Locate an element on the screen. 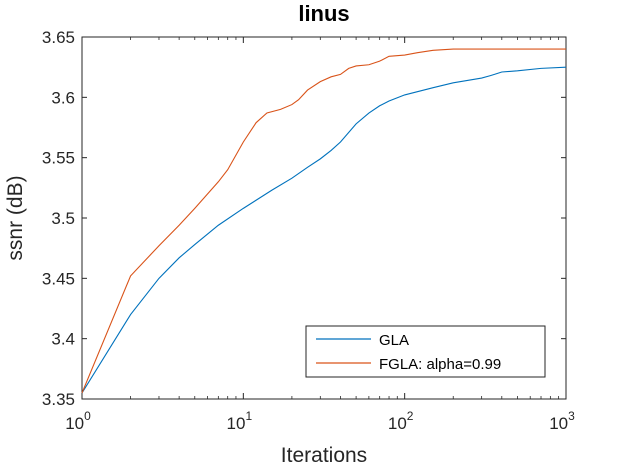  y-tick-label: 3.35 is located at coordinates (58, 399).